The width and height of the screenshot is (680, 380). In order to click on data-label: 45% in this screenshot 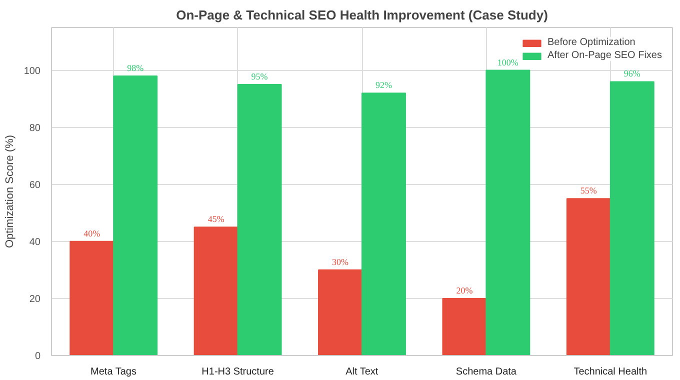, I will do `click(216, 219)`.